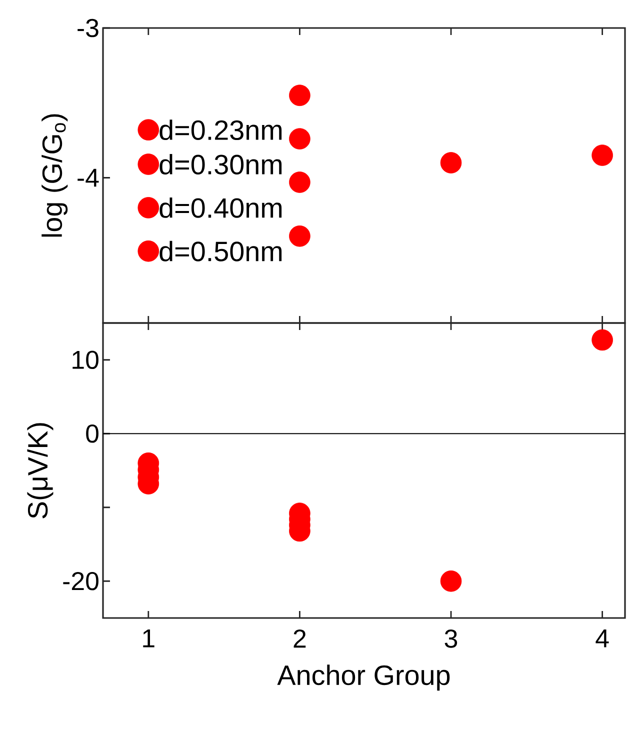  I want to click on legend-label: d=0.50nm, so click(221, 251).